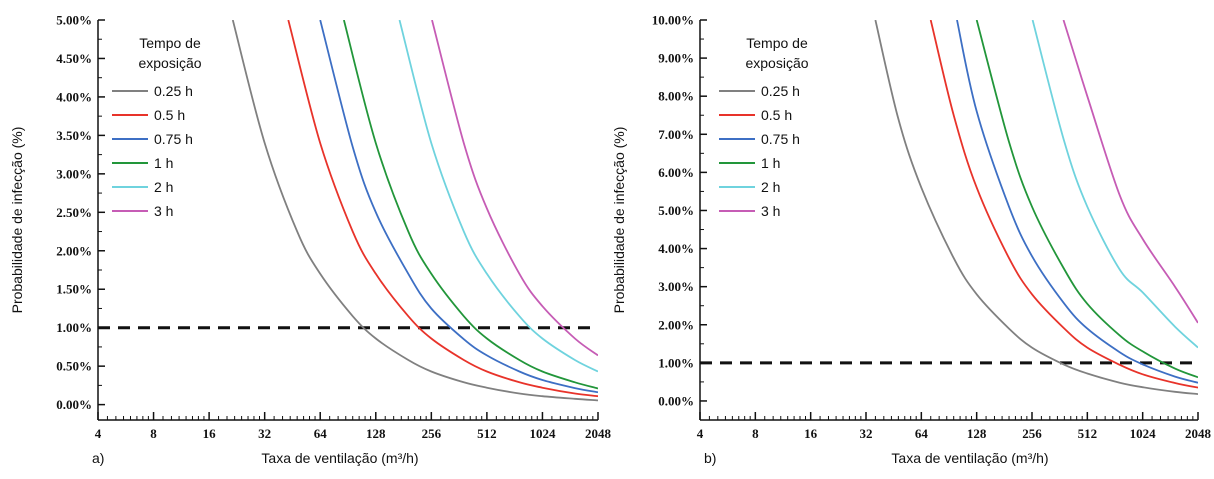 This screenshot has height=479, width=1214. I want to click on y-tick-label: 1.50%, so click(74, 289).